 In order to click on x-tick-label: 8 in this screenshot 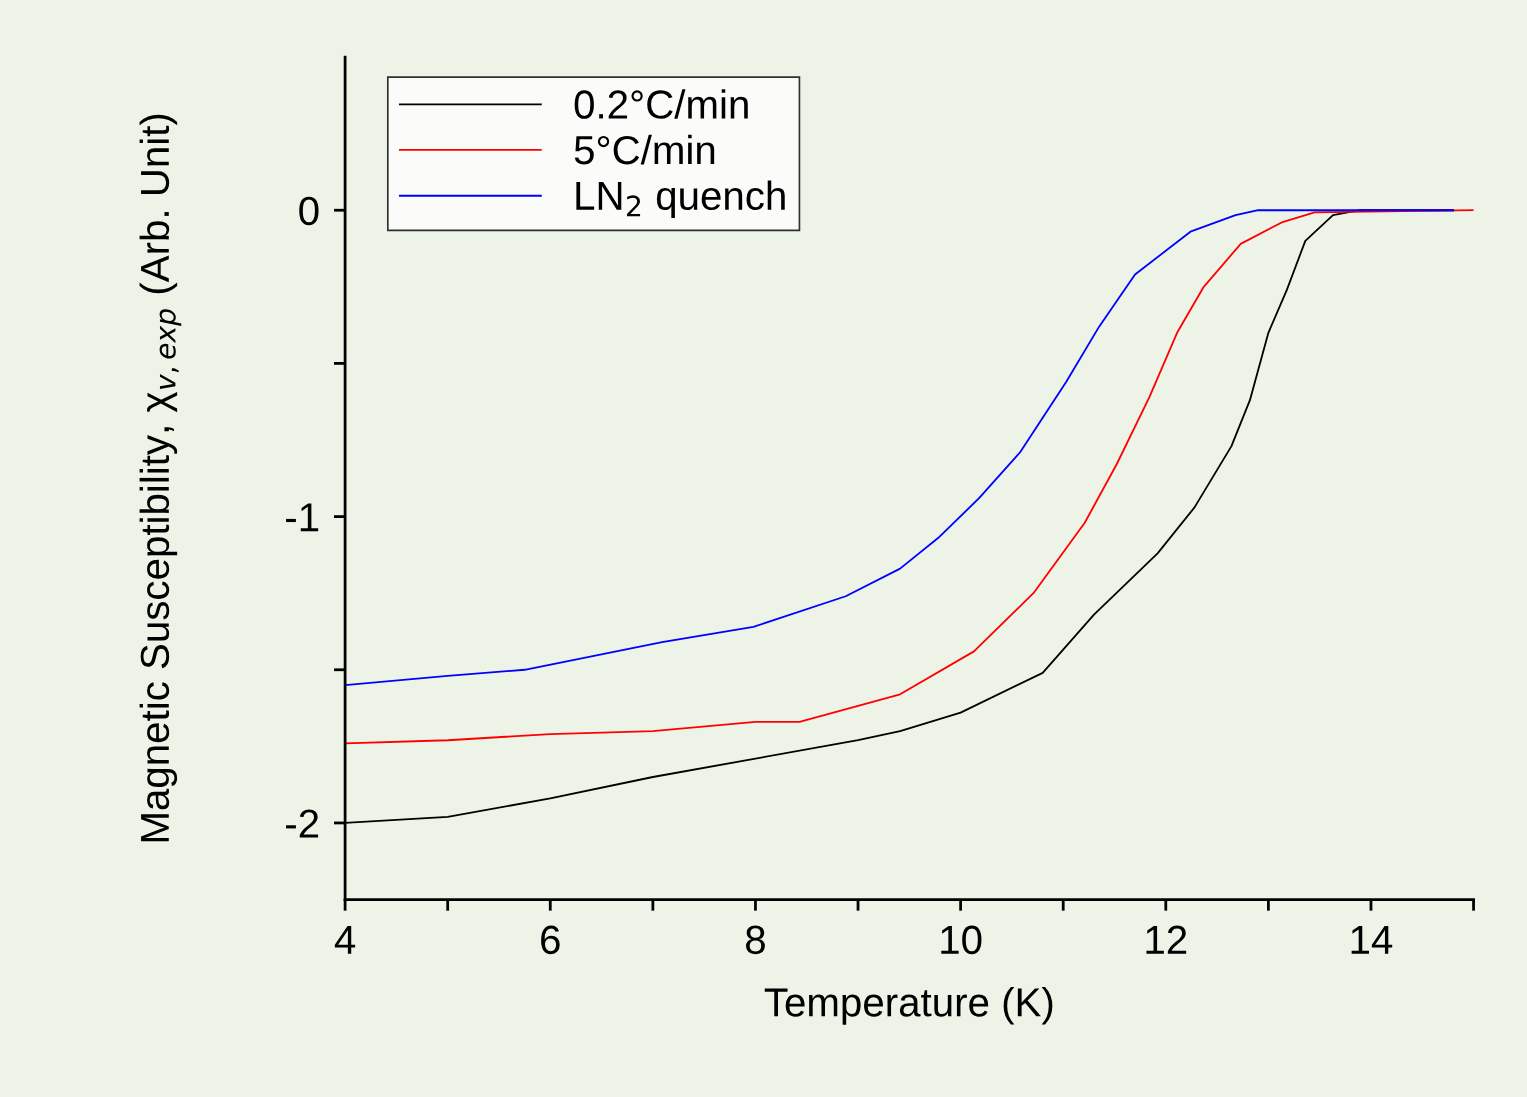, I will do `click(755, 940)`.